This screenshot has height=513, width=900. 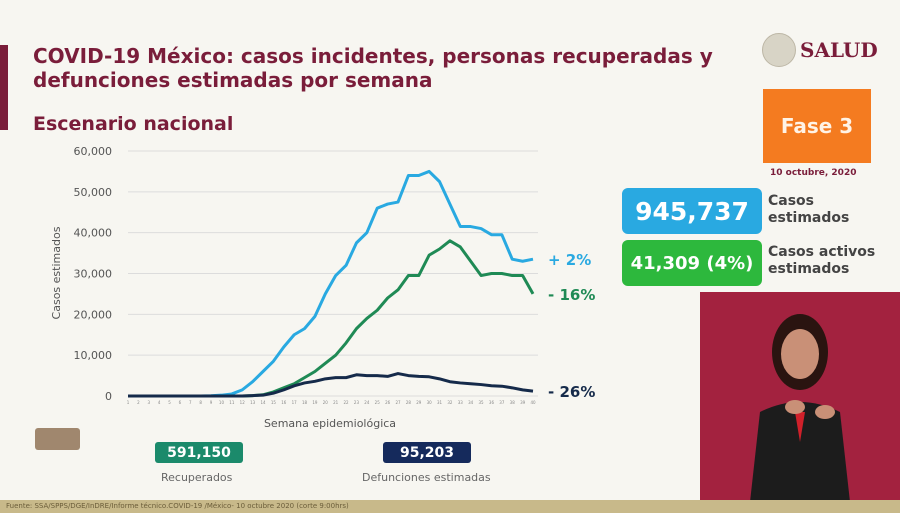 What do you see at coordinates (295, 402) in the screenshot?
I see `x-tick-label: 17` at bounding box center [295, 402].